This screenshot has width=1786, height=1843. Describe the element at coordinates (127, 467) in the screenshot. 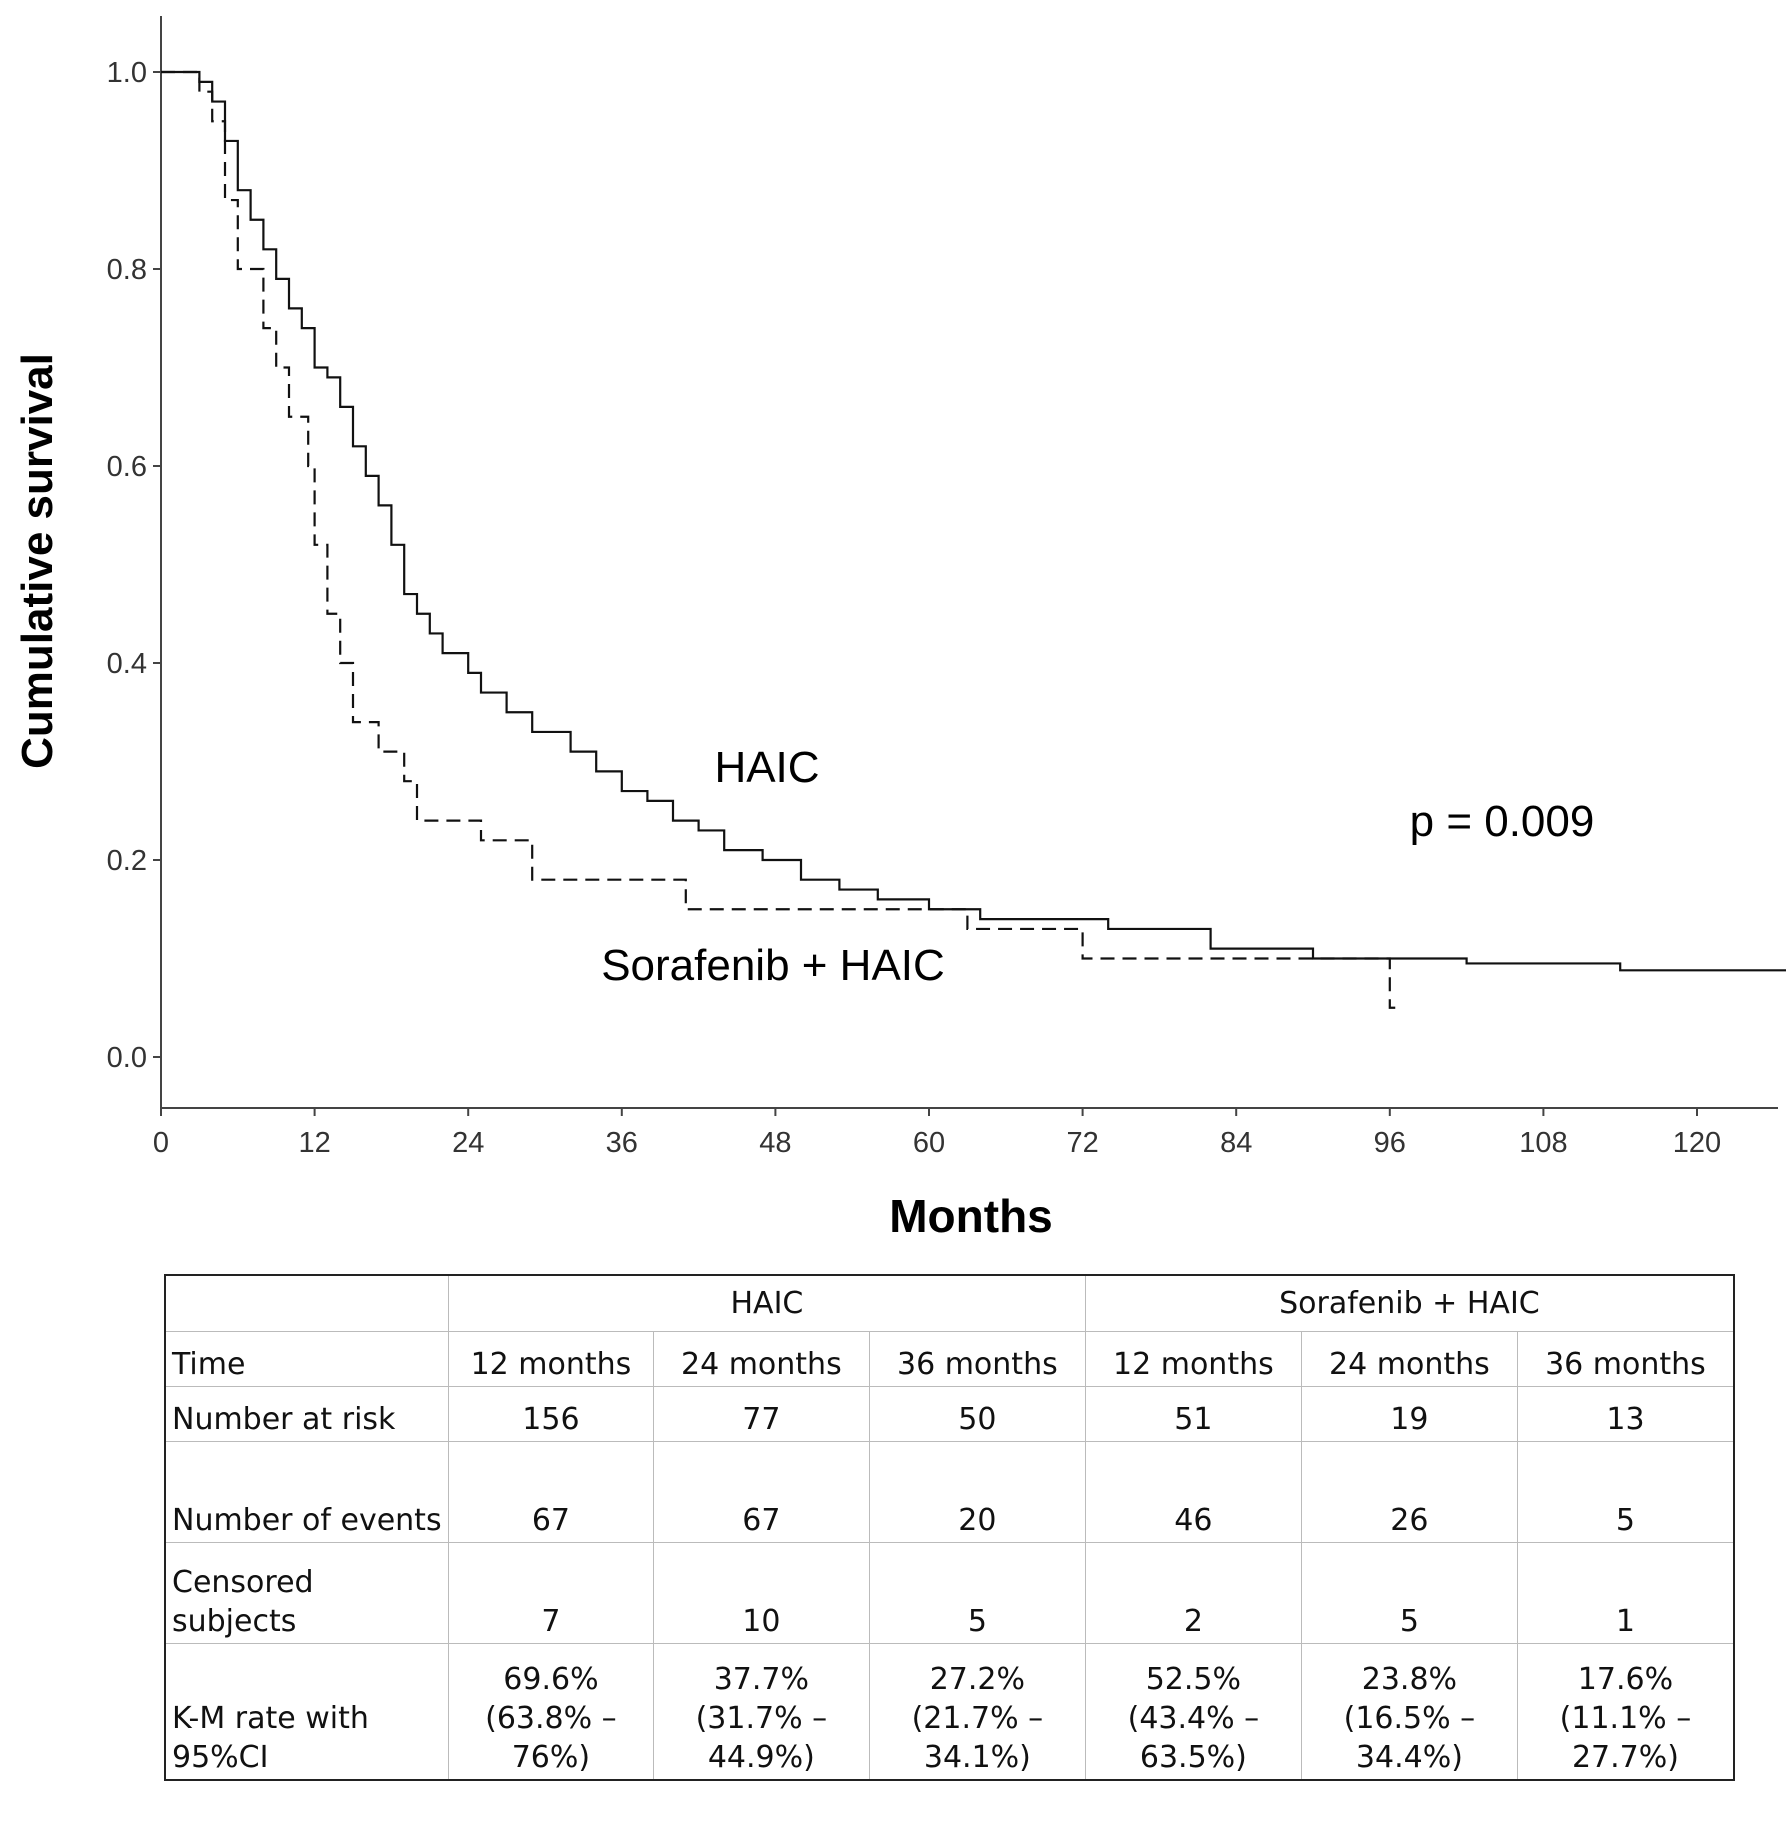

I see `y-tick-label: 0.6` at that location.